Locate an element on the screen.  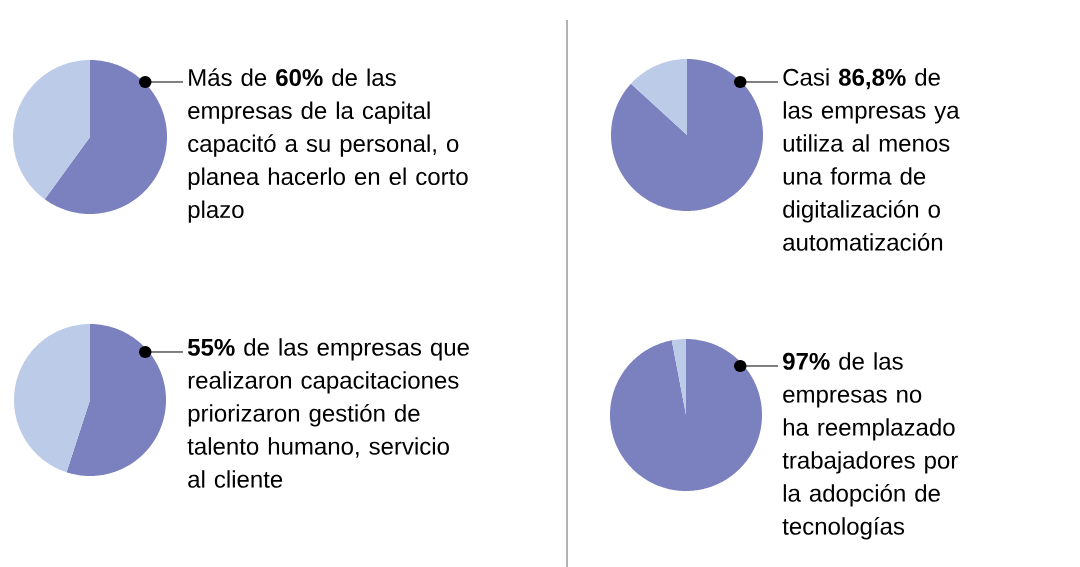
text: Más de 60% de las empresas de la capital capacitó a su personal, o planea hacerlo en el corto plazo is located at coordinates (328, 145).